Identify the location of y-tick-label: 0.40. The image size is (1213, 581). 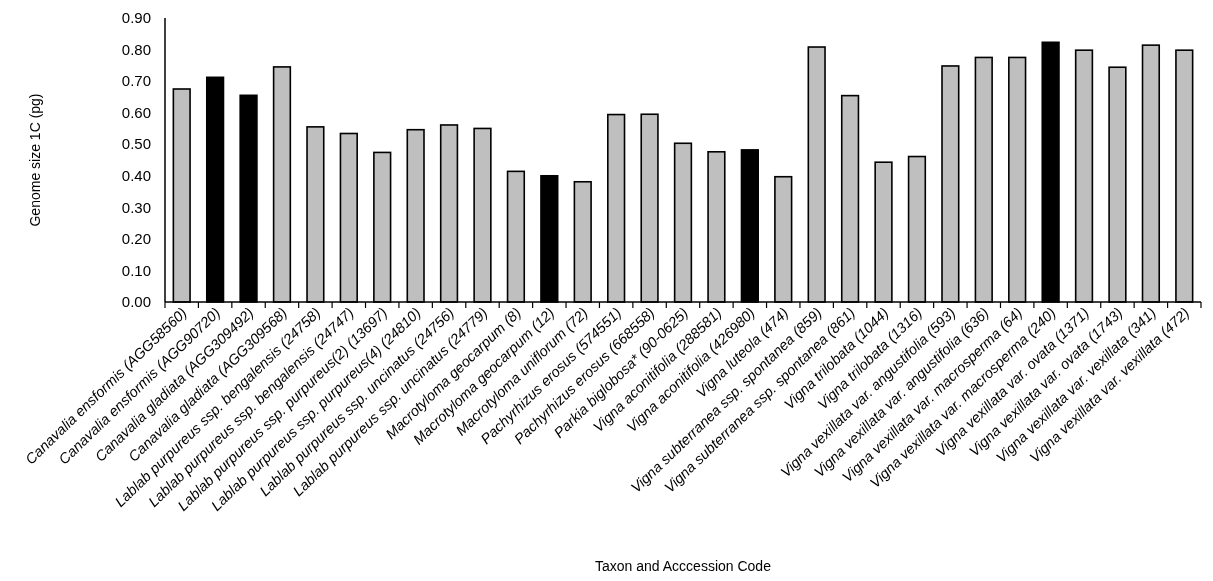
(136, 176).